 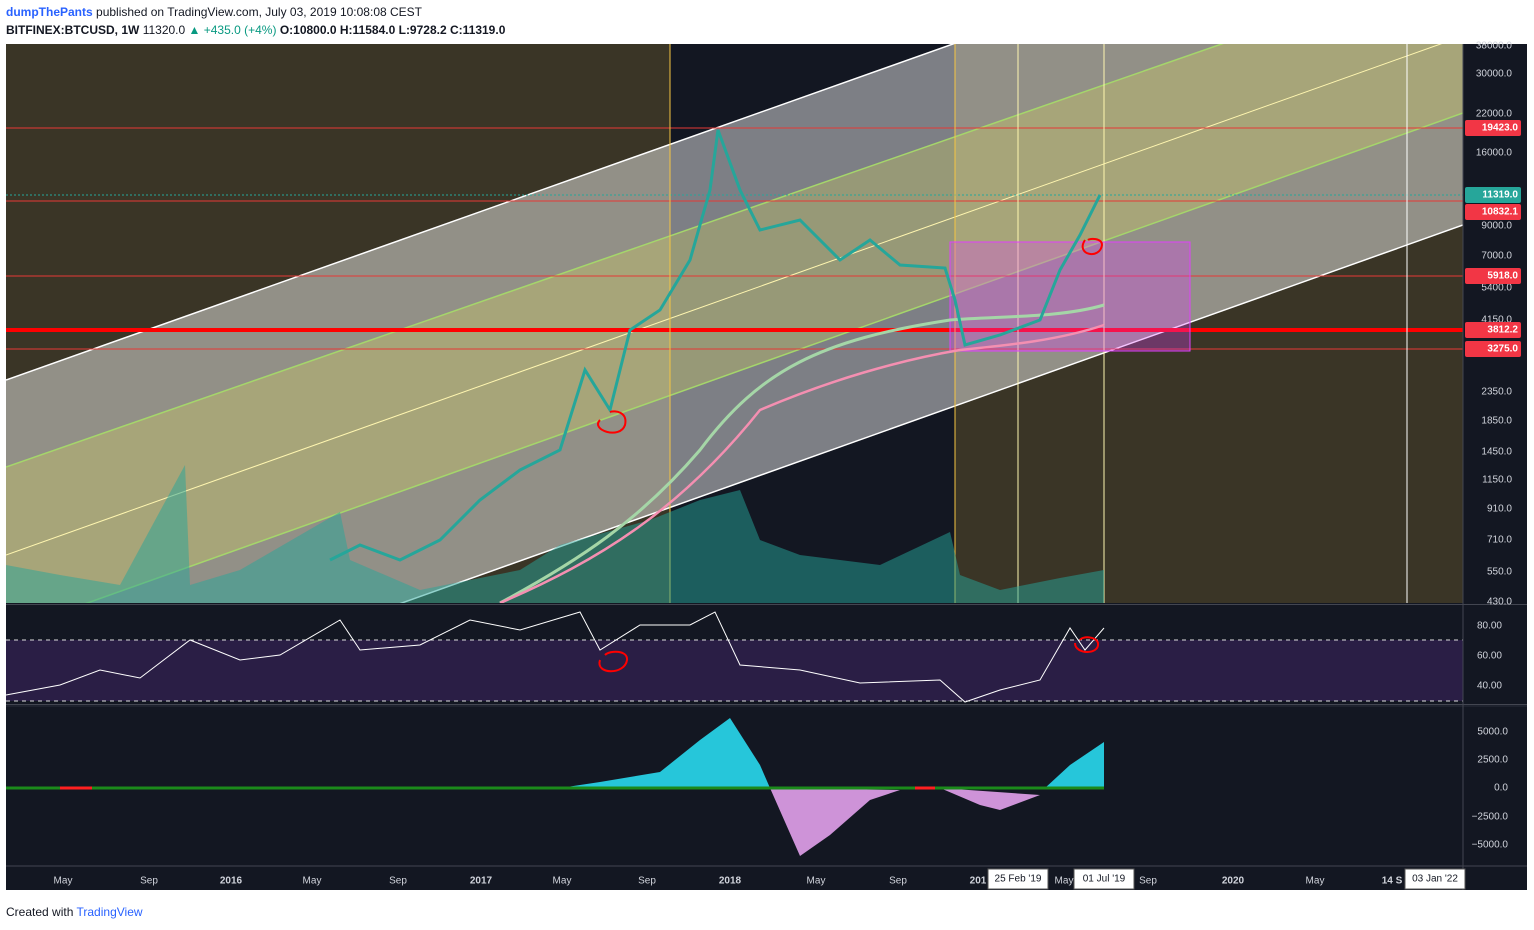 I want to click on macd-label: −5000.0, so click(x=1490, y=845).